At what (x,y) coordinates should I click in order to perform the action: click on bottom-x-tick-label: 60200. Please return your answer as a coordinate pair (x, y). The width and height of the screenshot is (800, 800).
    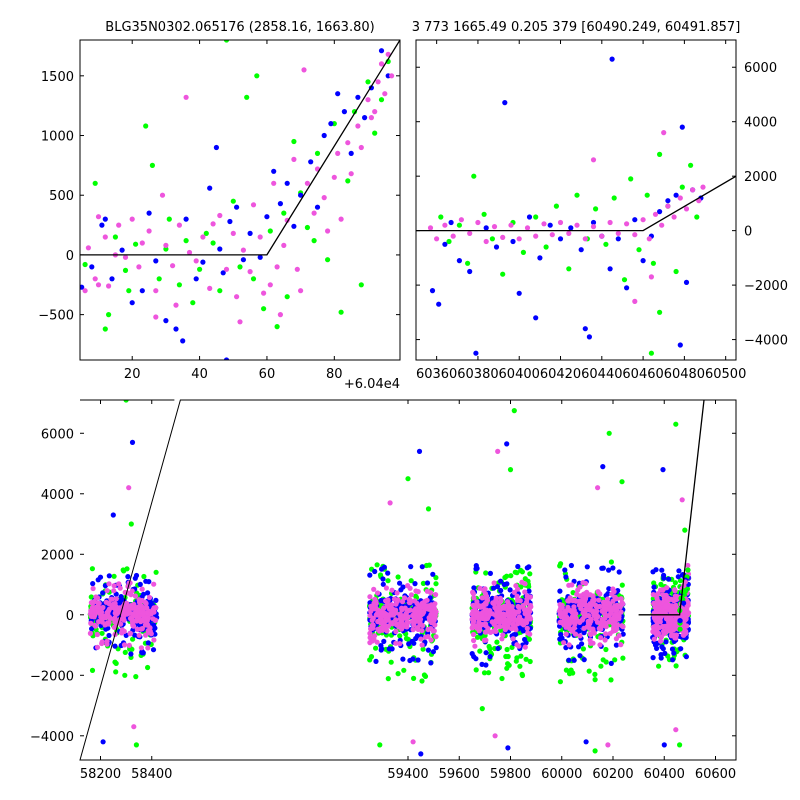
    Looking at the image, I should click on (612, 774).